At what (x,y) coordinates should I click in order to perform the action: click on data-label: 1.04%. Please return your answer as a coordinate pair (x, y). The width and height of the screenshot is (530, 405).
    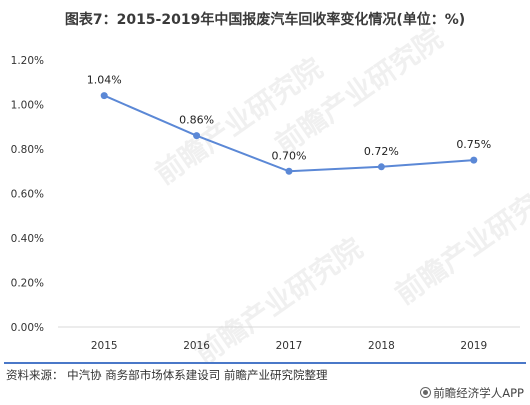
    Looking at the image, I should click on (104, 80).